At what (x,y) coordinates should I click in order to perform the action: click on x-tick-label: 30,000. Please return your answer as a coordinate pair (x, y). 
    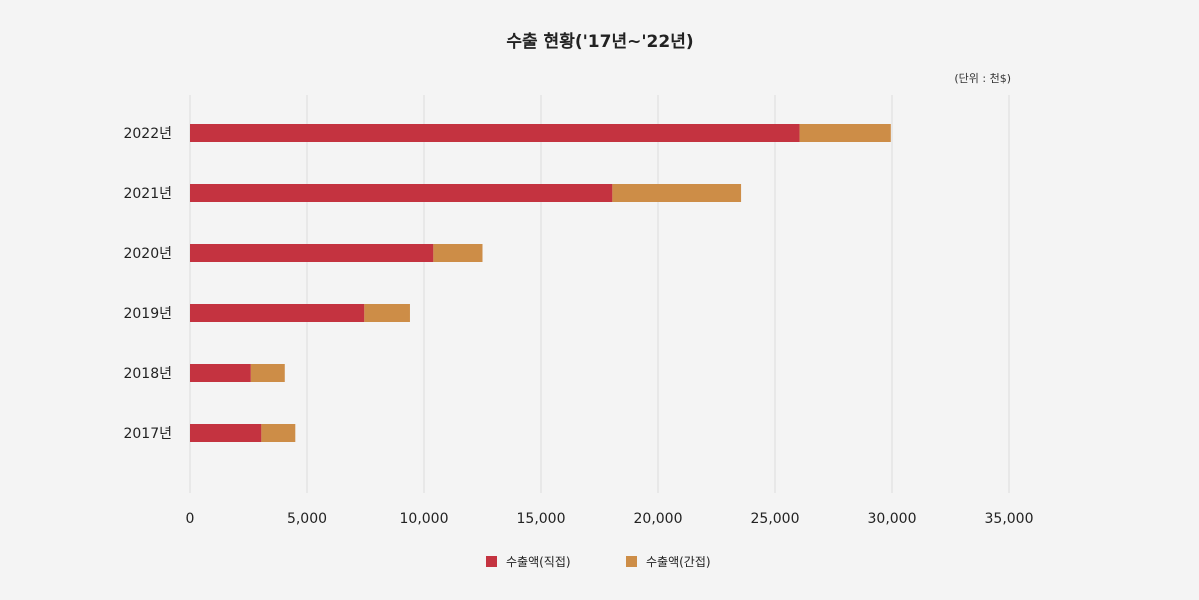
    Looking at the image, I should click on (892, 519).